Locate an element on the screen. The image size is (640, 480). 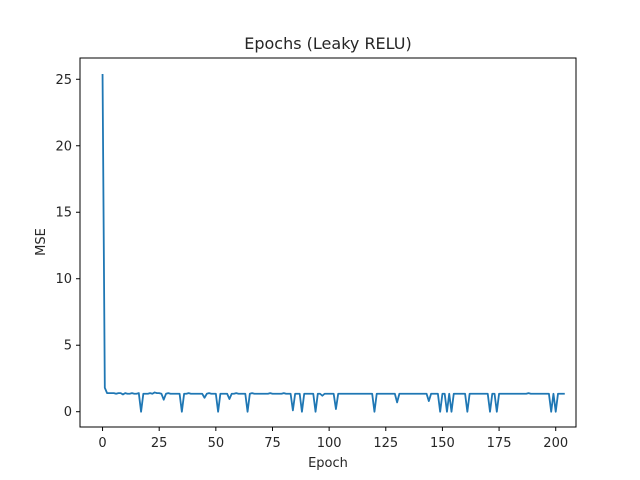
x-tick-label: 175 is located at coordinates (499, 443).